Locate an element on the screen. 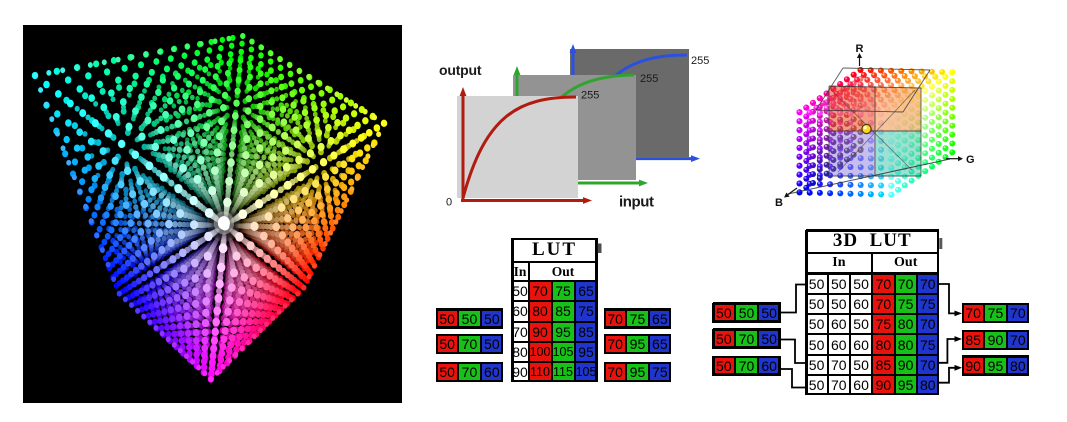 The height and width of the screenshot is (422, 1067). svg-text: input is located at coordinates (636, 202).